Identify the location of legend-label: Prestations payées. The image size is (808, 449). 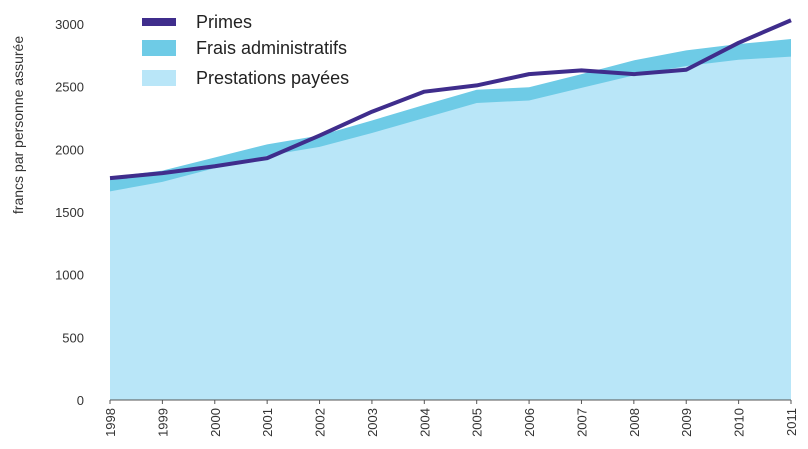
(272, 78).